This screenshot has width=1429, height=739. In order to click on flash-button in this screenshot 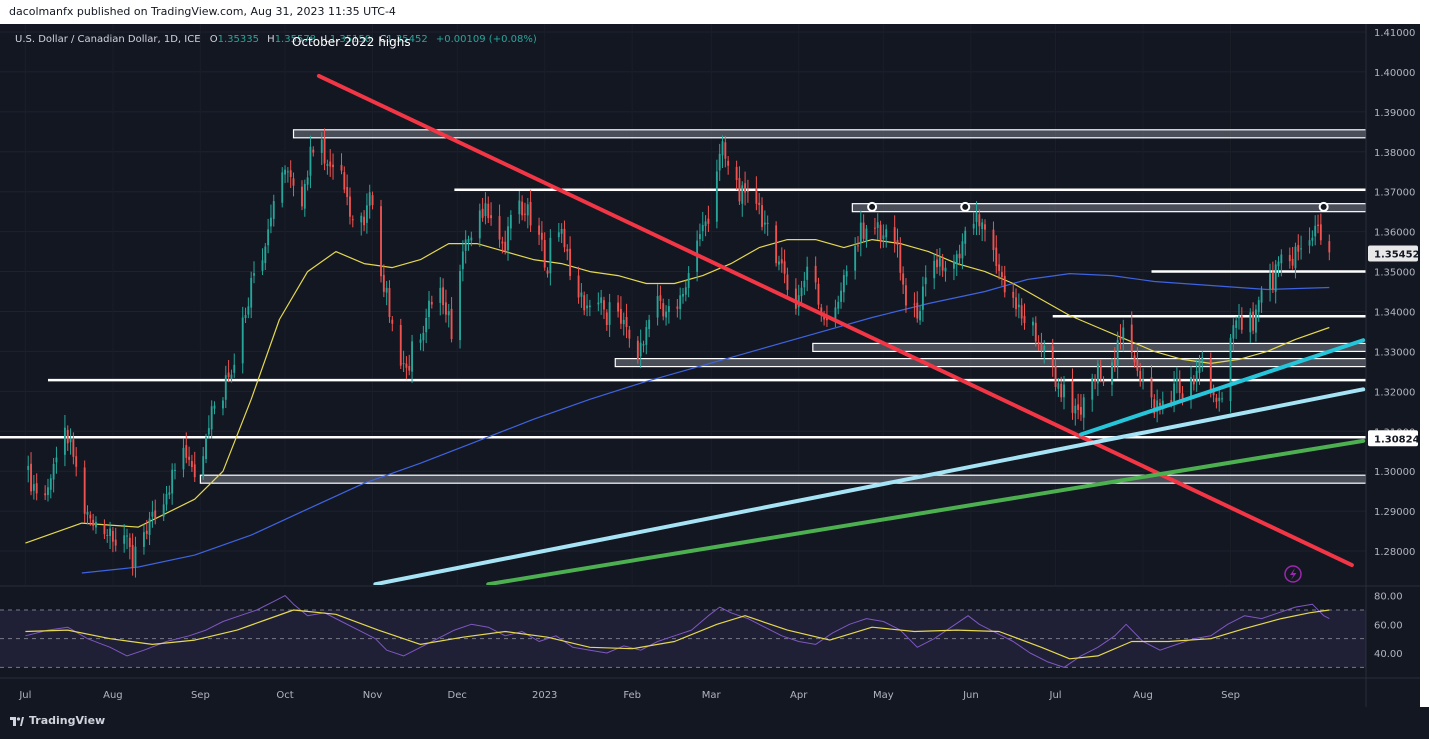, I will do `click(1293, 574)`.